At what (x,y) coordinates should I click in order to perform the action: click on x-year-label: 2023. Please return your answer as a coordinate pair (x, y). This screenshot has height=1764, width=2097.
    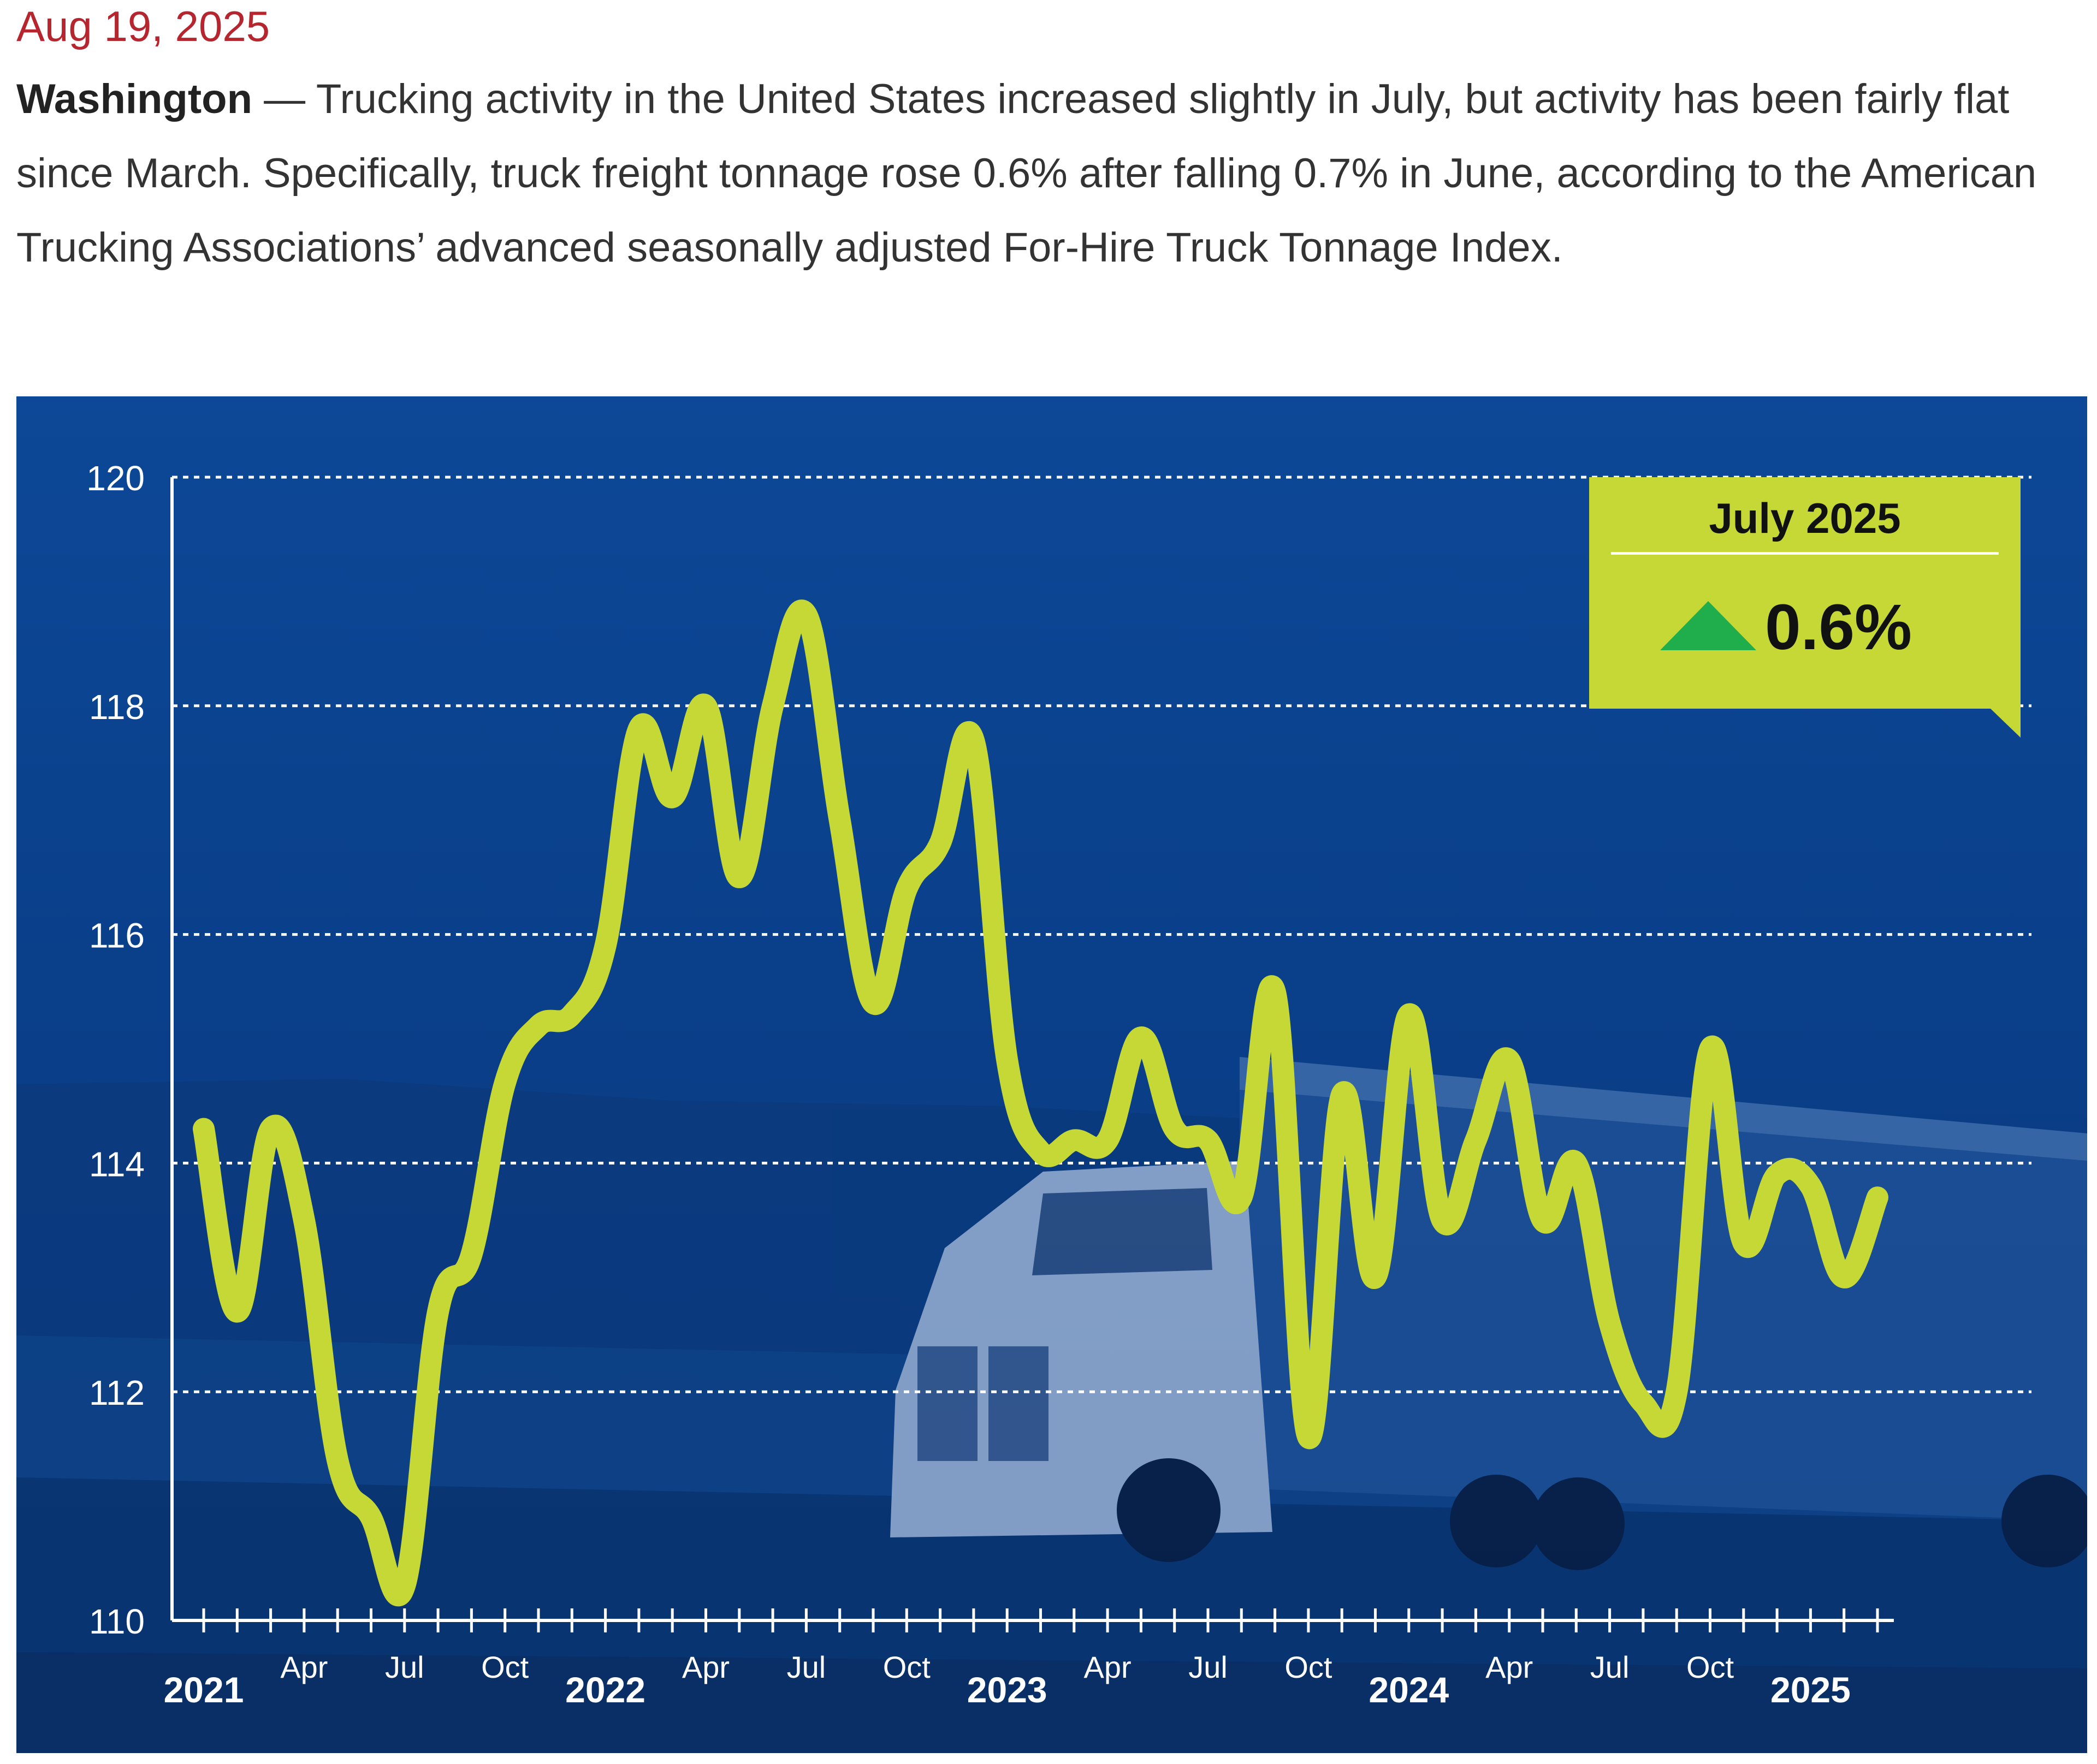
    Looking at the image, I should click on (1007, 1690).